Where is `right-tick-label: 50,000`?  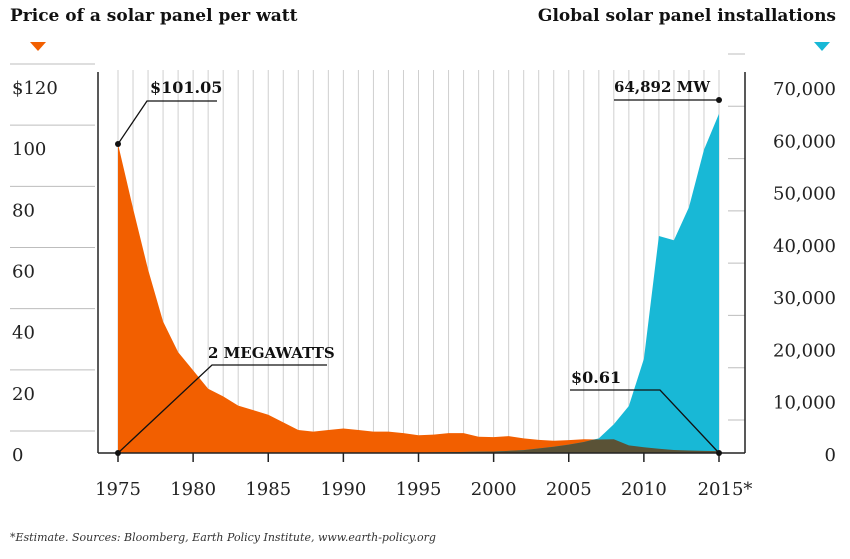
right-tick-label: 50,000 is located at coordinates (804, 194).